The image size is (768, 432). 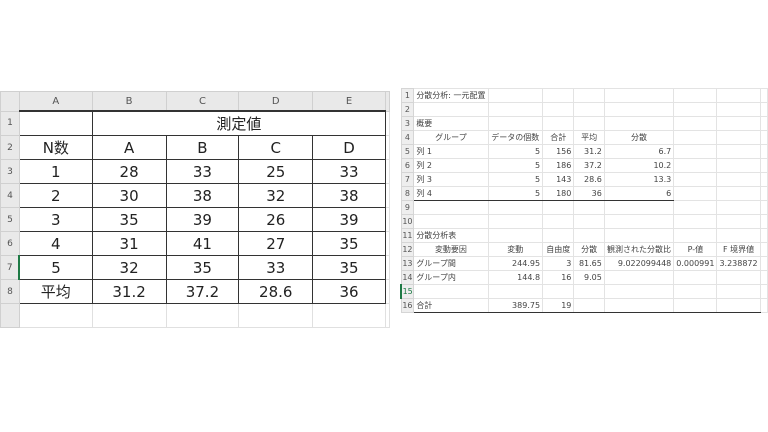 I want to click on cell: 13.3, so click(x=639, y=179).